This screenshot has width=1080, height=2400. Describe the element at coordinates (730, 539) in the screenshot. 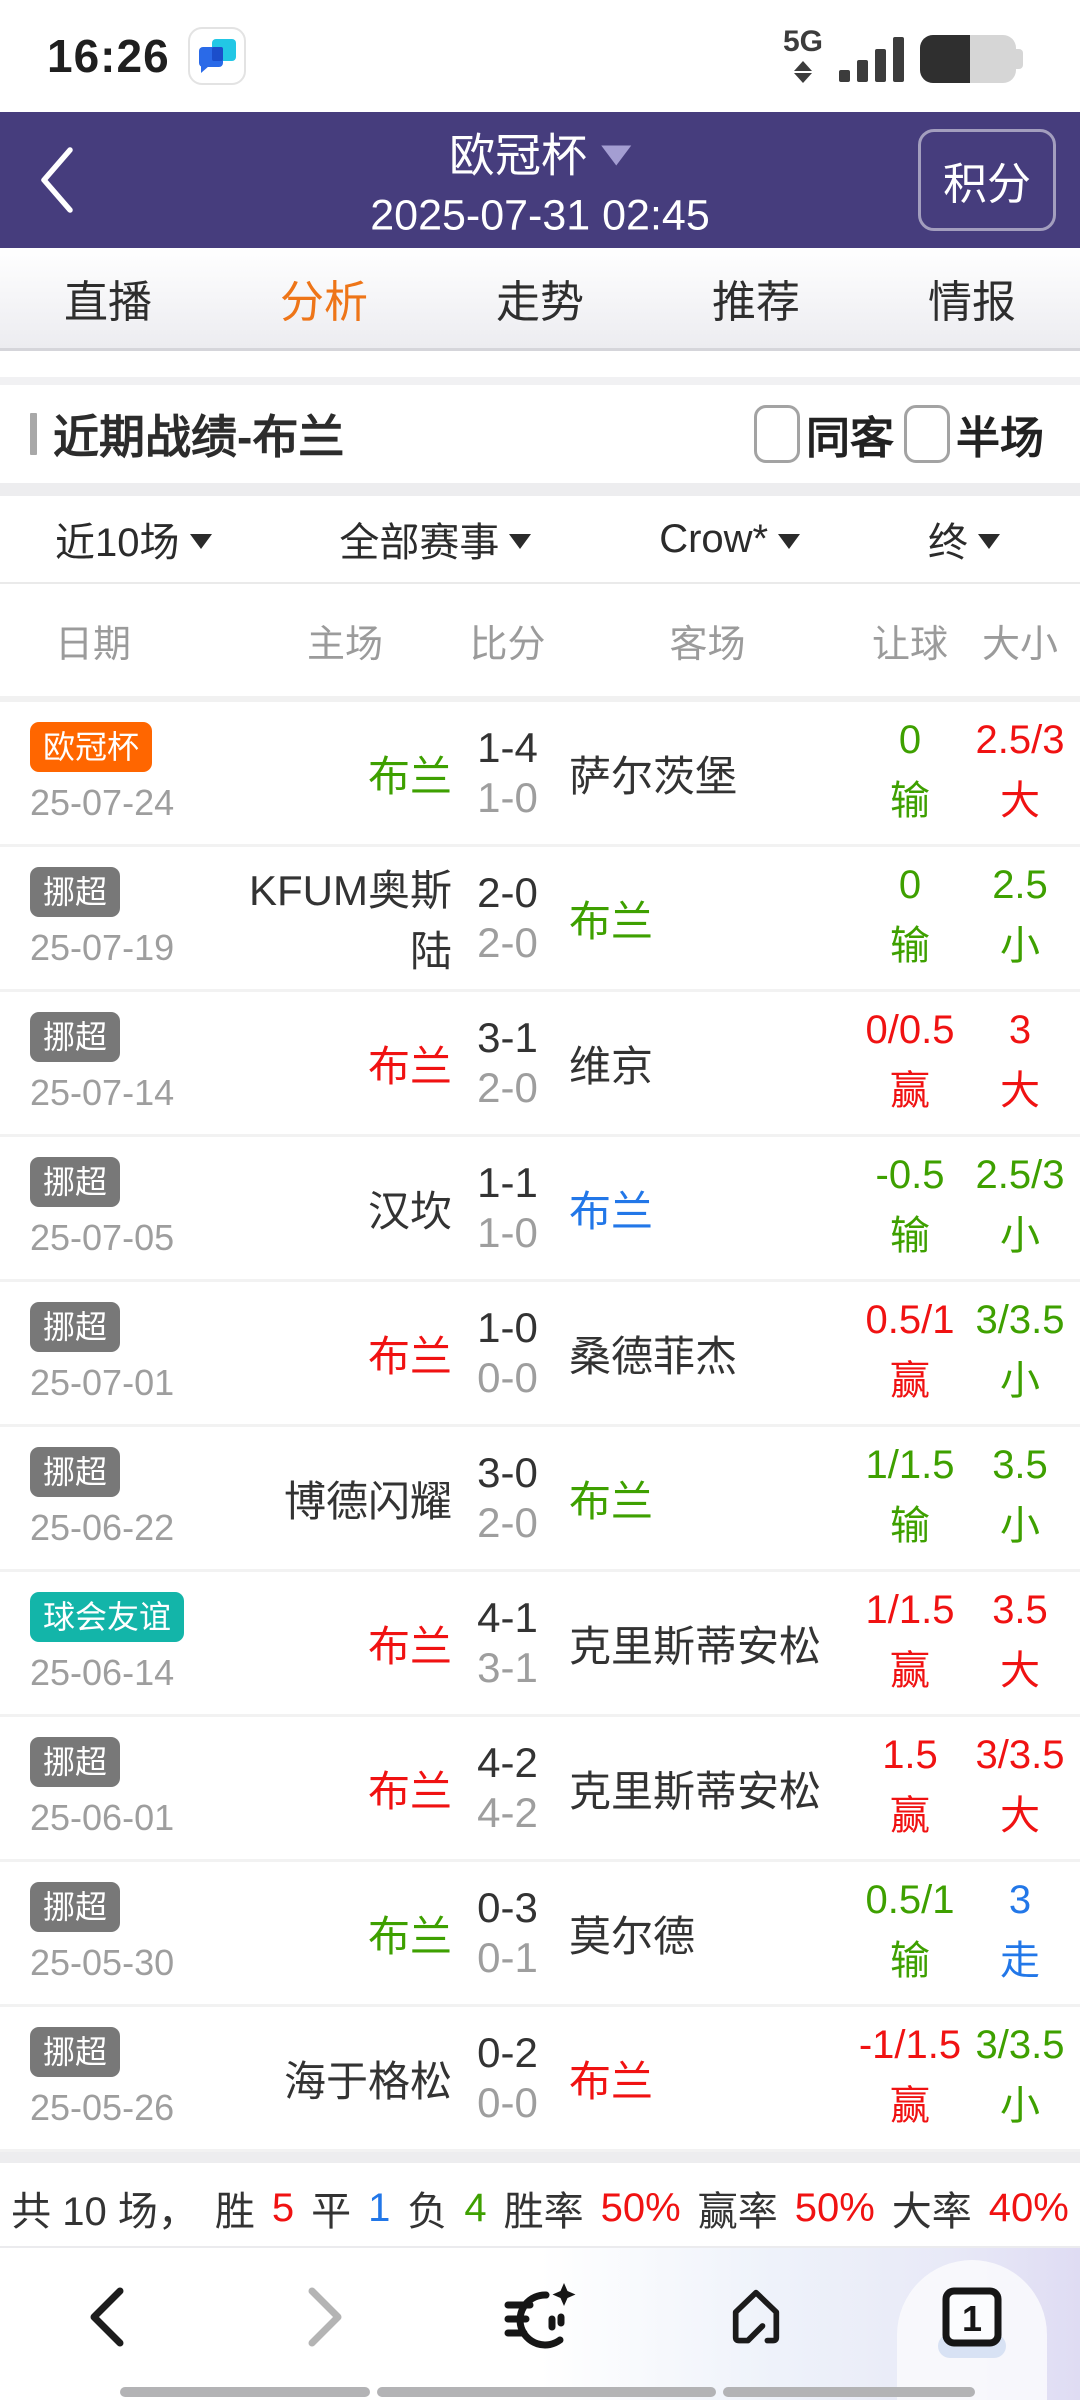

I see `filter-dropdown: Crow*` at that location.